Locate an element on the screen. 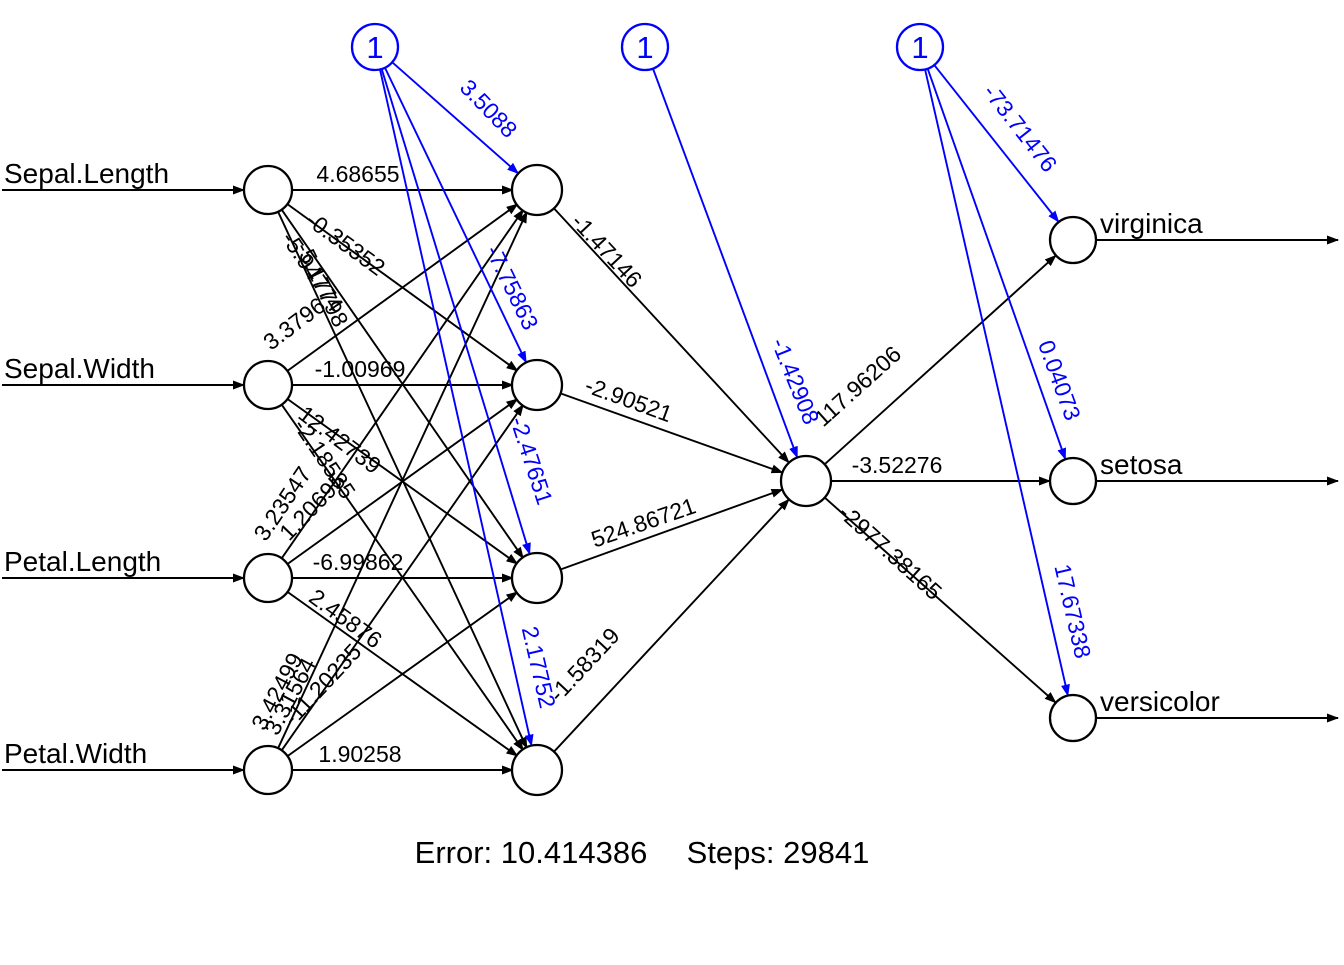 This screenshot has width=1344, height=965. edge-pw-h2 is located at coordinates (402, 577).